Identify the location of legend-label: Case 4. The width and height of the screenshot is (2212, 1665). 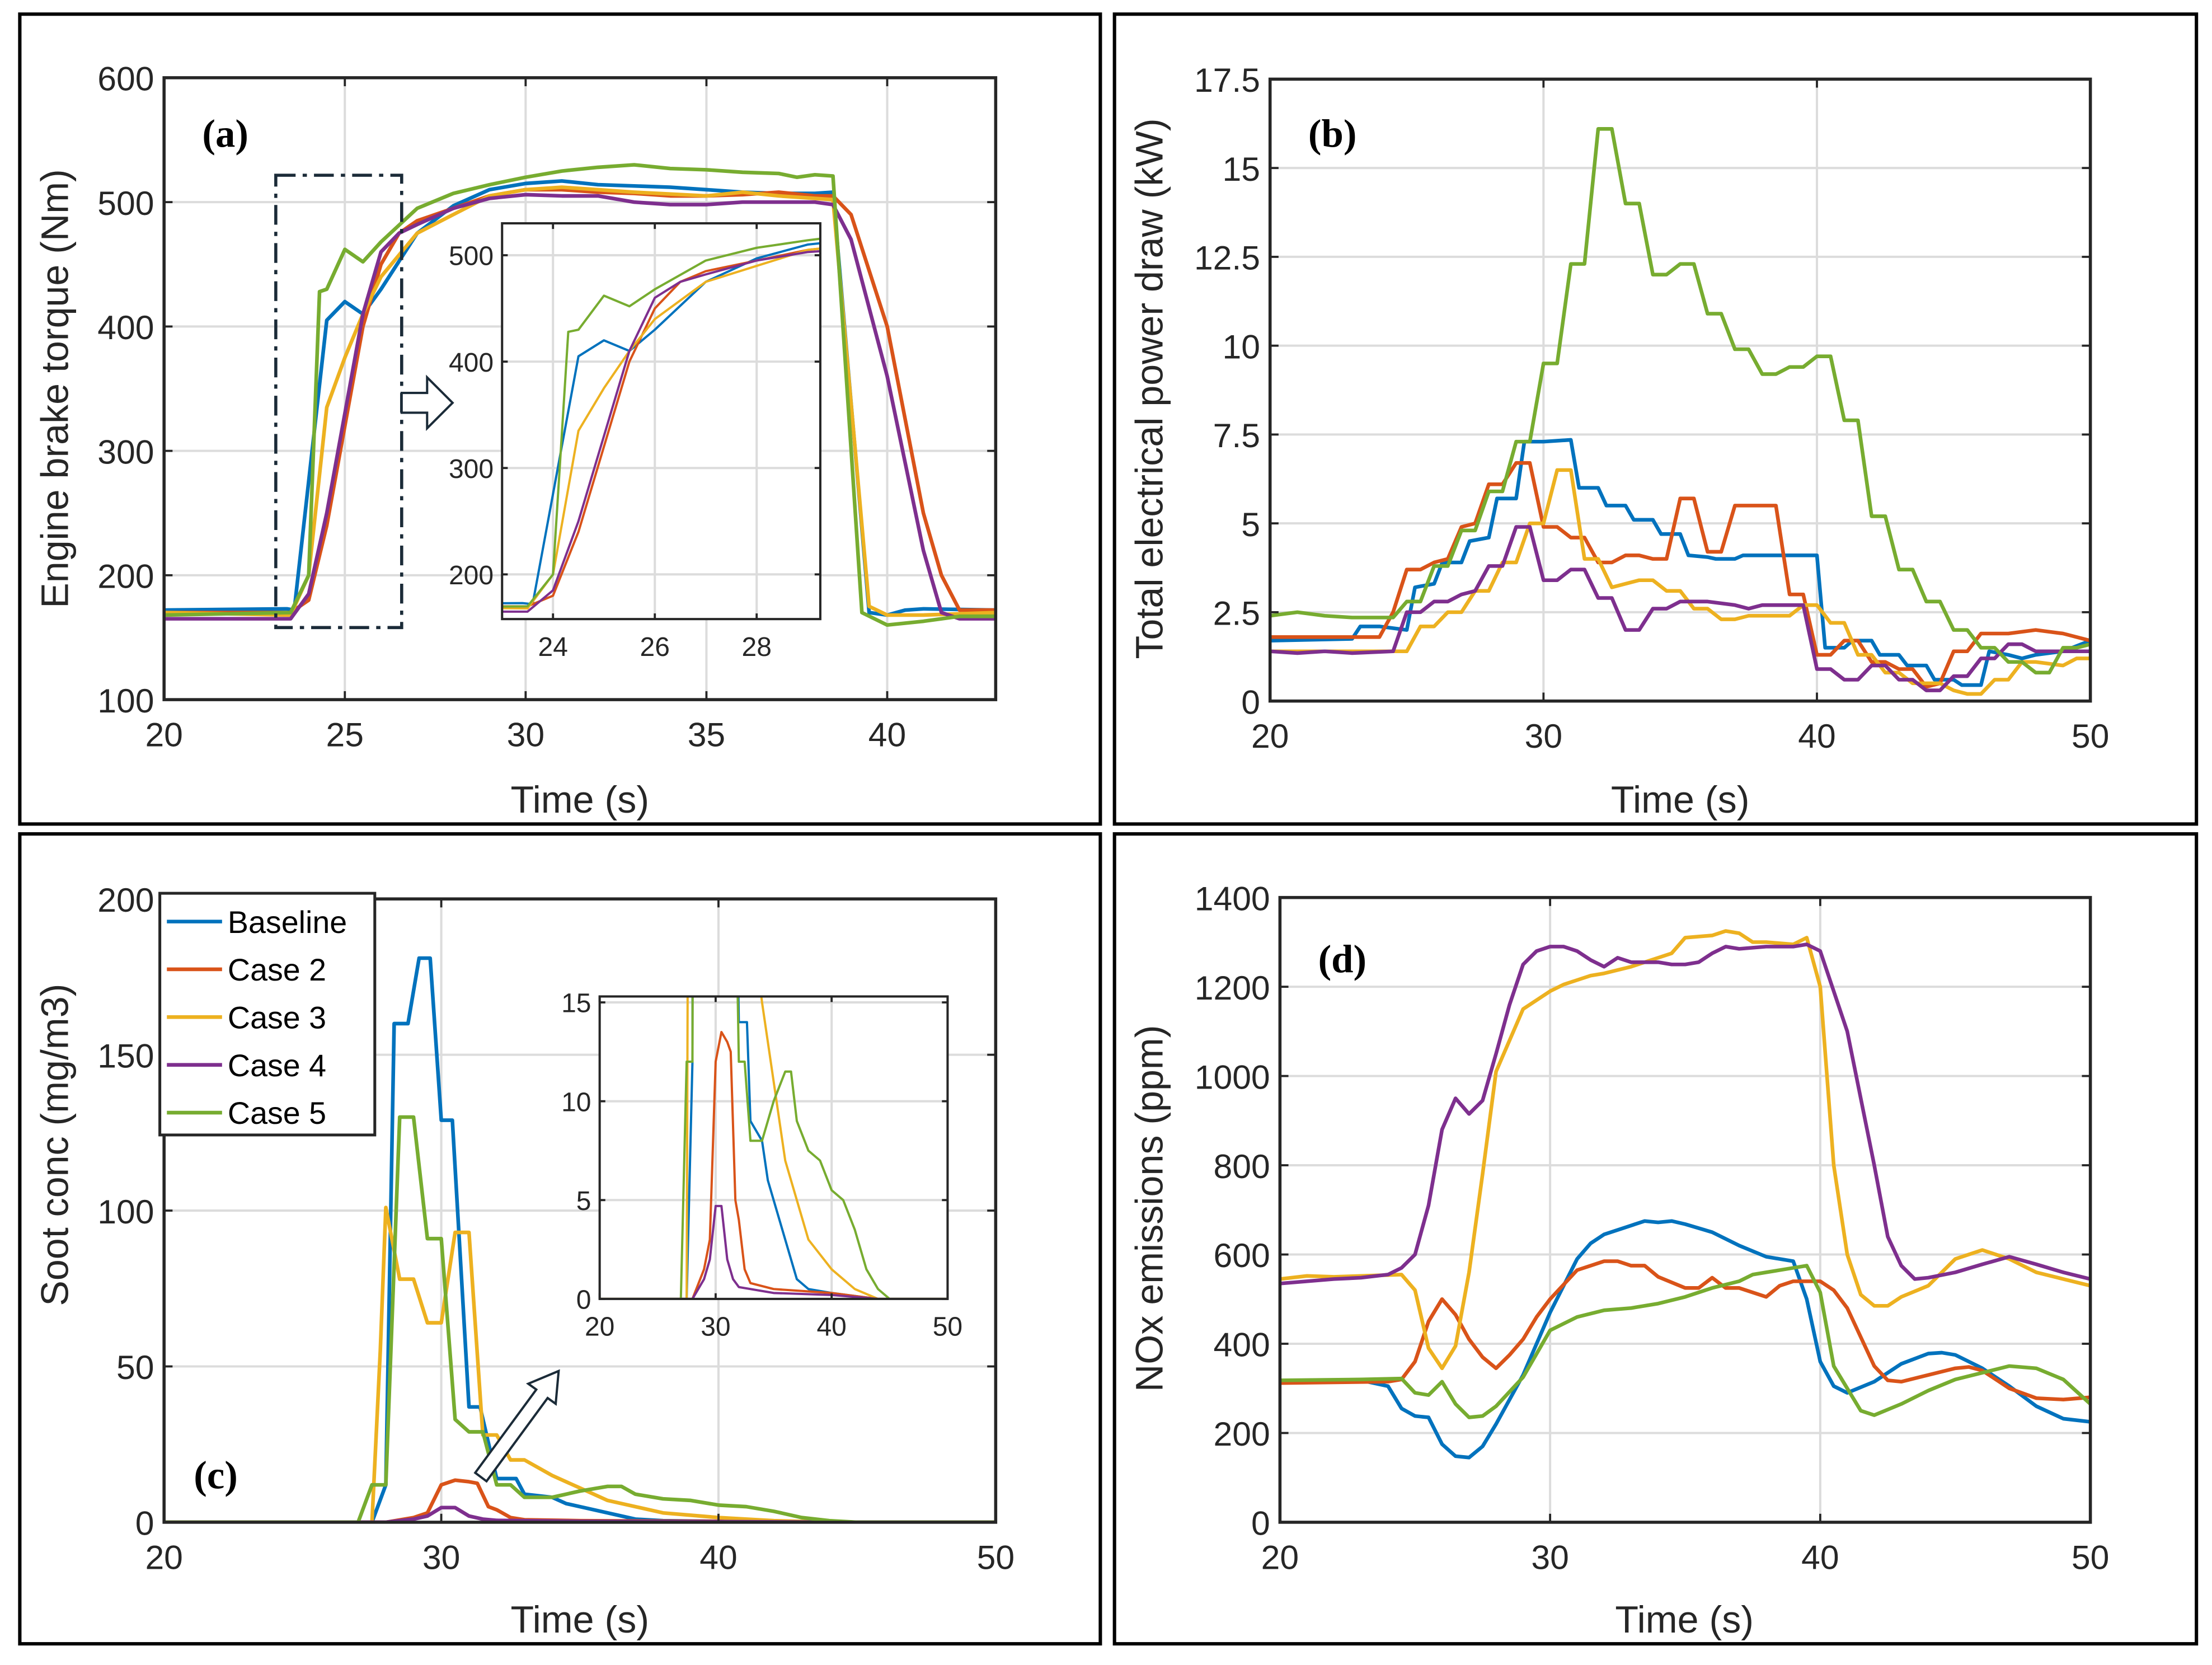
(277, 1065).